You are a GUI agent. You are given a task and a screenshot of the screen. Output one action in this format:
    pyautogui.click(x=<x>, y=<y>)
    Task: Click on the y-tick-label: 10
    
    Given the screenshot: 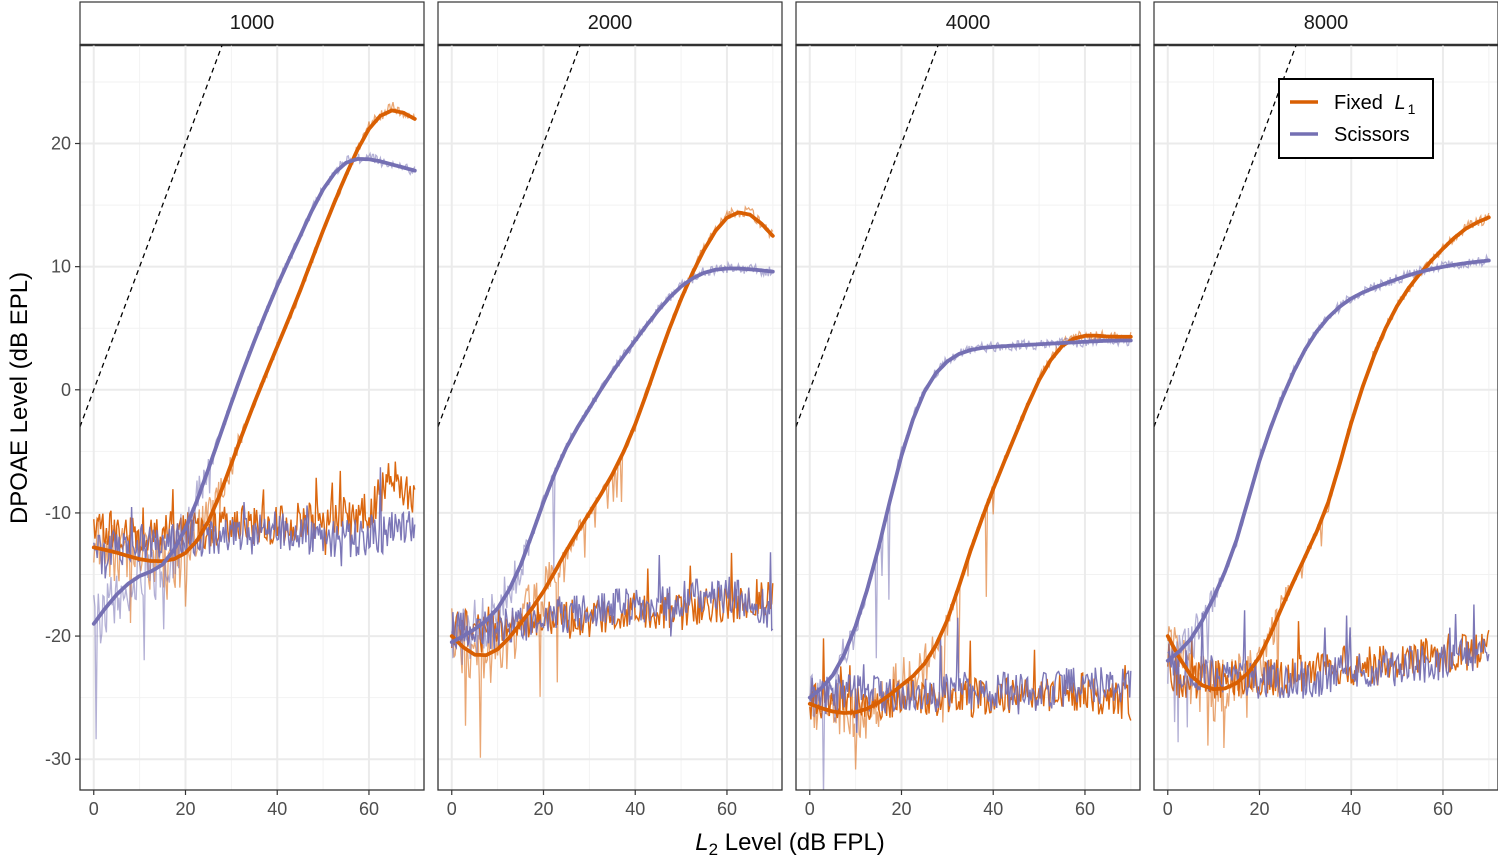 What is the action you would take?
    pyautogui.click(x=61, y=267)
    